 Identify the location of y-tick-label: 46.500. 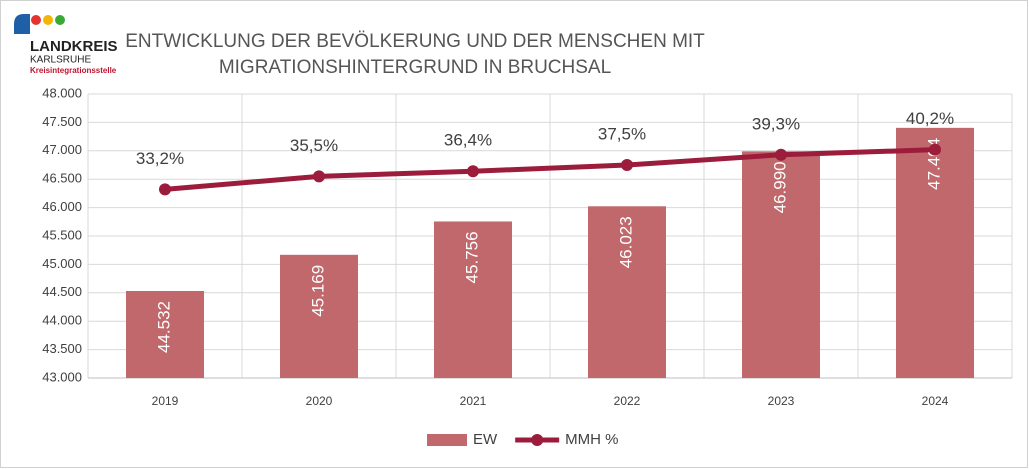
(62, 178).